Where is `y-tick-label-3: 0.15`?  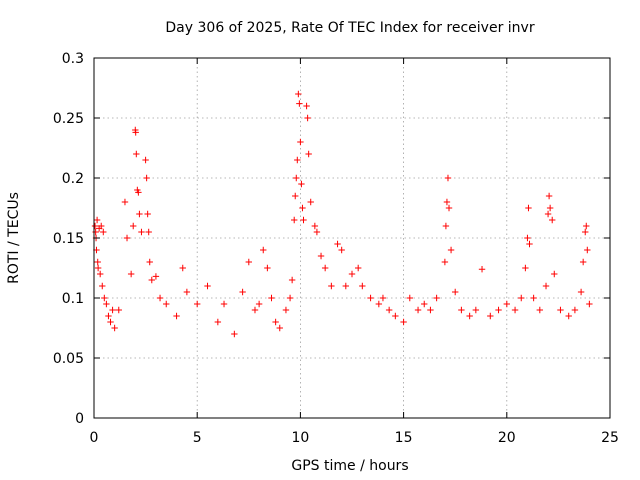
y-tick-label-3: 0.15 is located at coordinates (68, 239).